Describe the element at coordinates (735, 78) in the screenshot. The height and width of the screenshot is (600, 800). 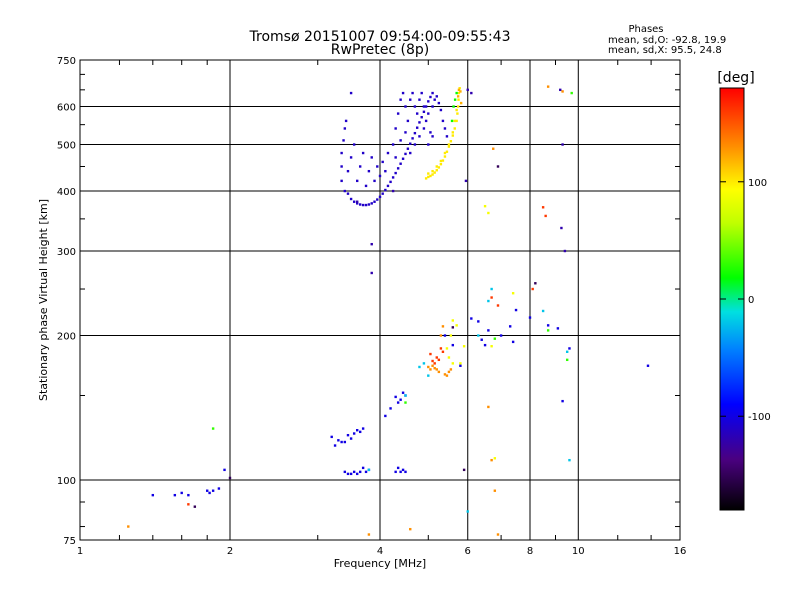
I see `colorbar-label: [deg]` at that location.